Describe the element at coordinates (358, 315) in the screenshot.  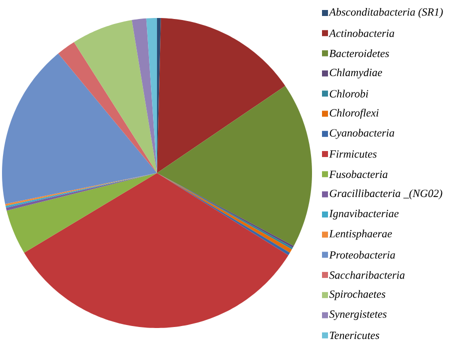
I see `legend-label: Synergistetes` at that location.